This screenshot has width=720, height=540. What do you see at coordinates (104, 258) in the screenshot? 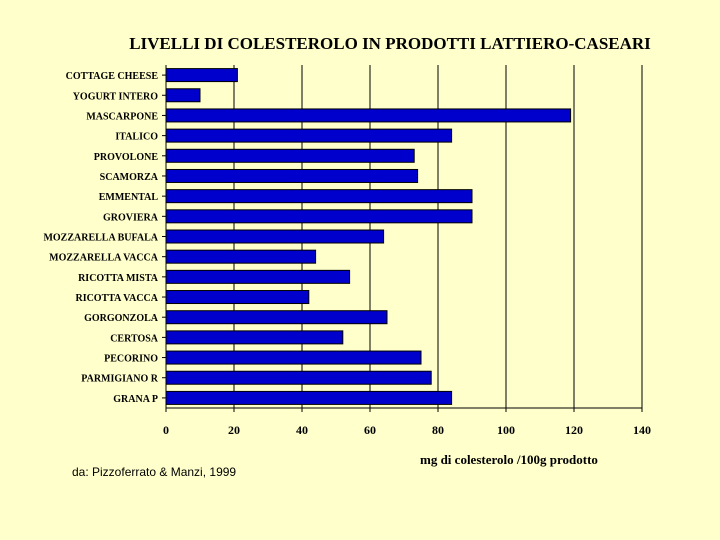
I see `category-label-mozzarella-vacca: MOZZARELLA VACCA` at bounding box center [104, 258].